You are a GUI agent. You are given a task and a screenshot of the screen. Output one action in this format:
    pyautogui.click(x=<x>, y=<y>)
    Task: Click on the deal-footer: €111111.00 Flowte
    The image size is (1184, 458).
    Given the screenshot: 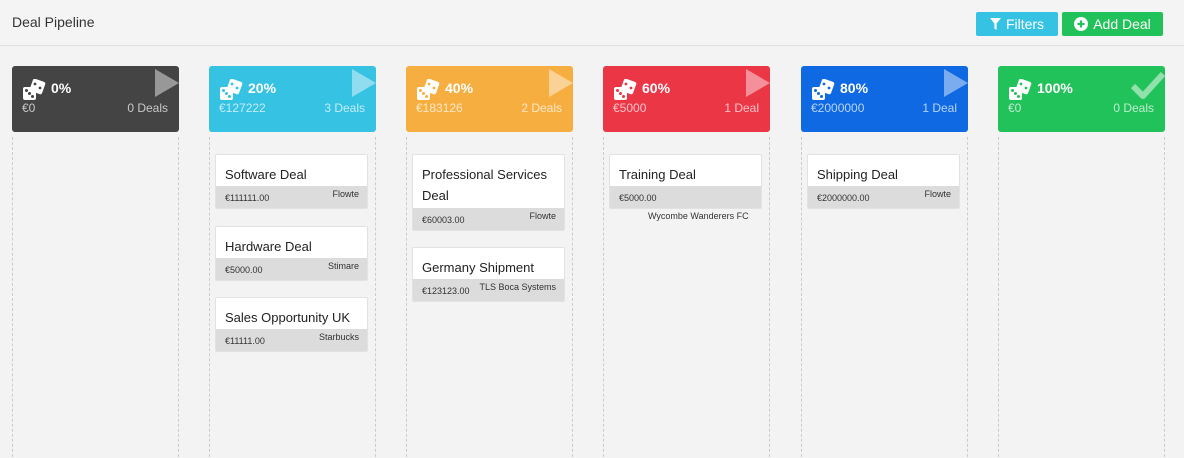 What is the action you would take?
    pyautogui.click(x=291, y=197)
    